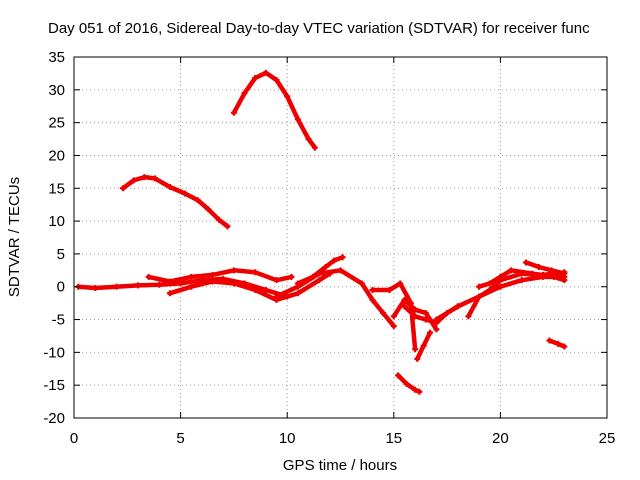 The height and width of the screenshot is (480, 640). I want to click on series-arc-mid-peak, so click(175, 201).